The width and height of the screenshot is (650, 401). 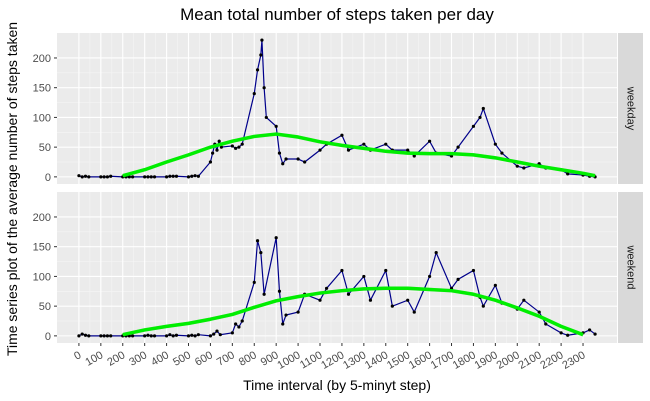 I want to click on y-tick-label: 0, so click(x=48, y=178).